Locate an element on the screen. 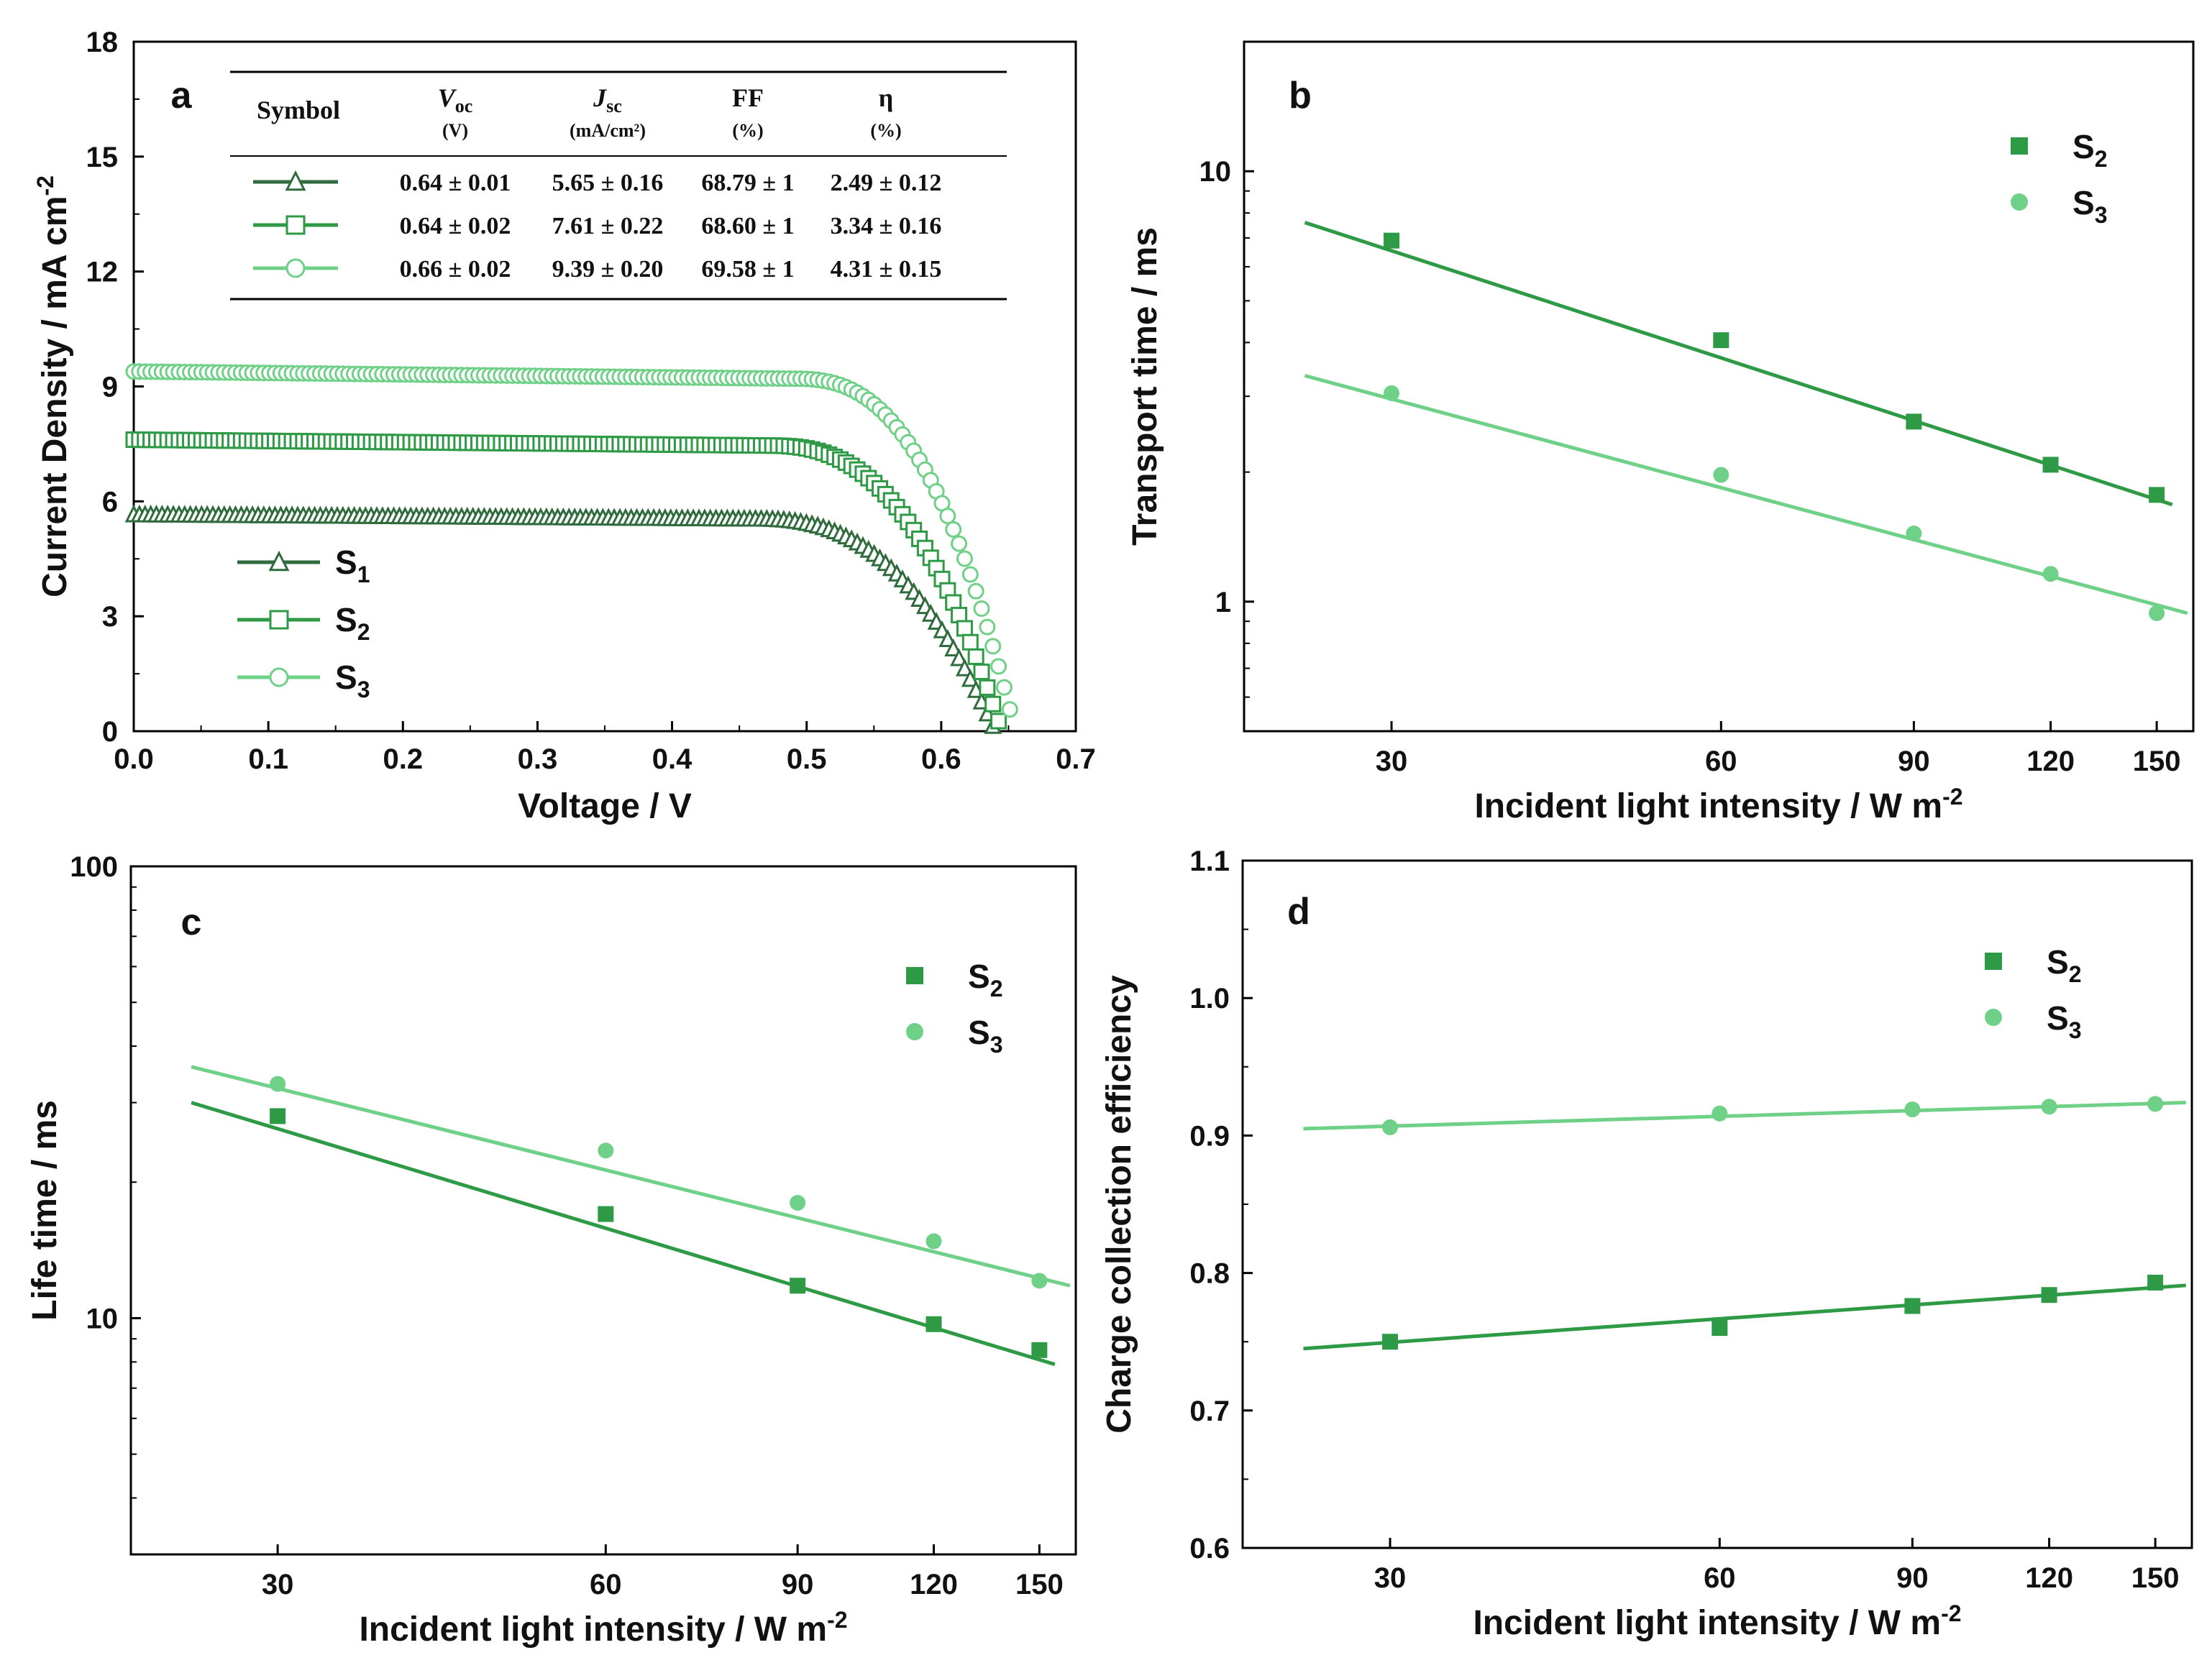 The width and height of the screenshot is (2212, 1668). y-tick-label: 0 is located at coordinates (110, 732).